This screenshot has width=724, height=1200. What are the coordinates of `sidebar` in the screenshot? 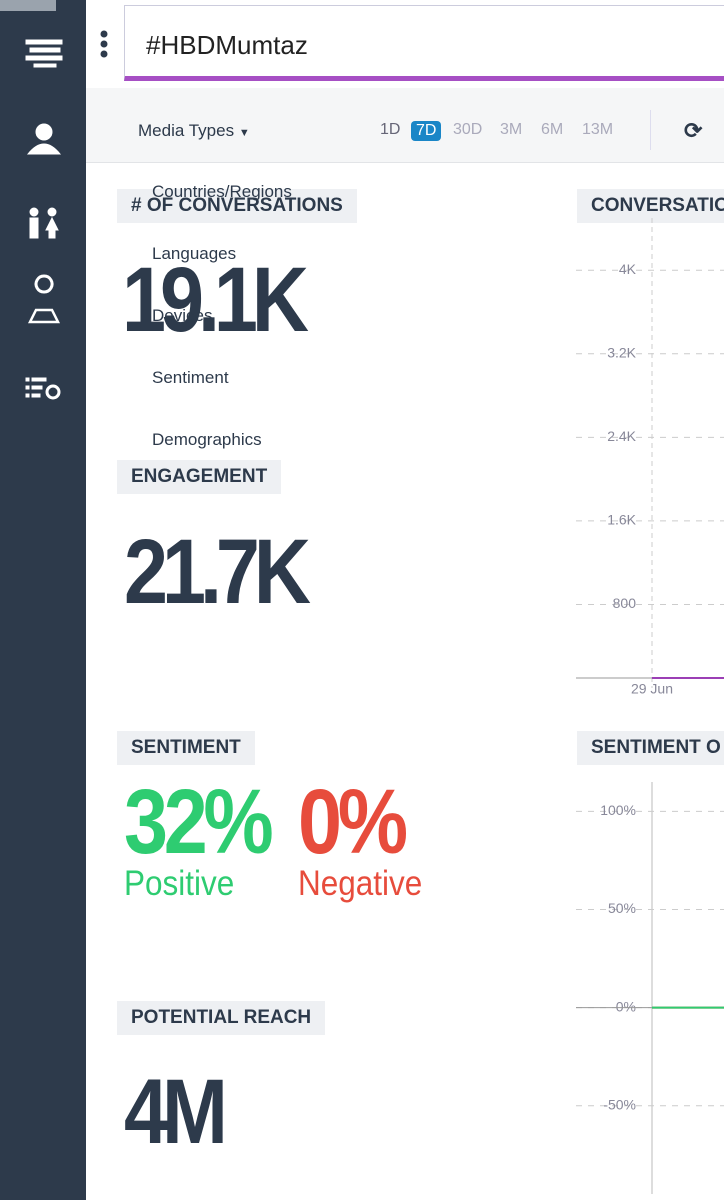 It's located at (43, 600).